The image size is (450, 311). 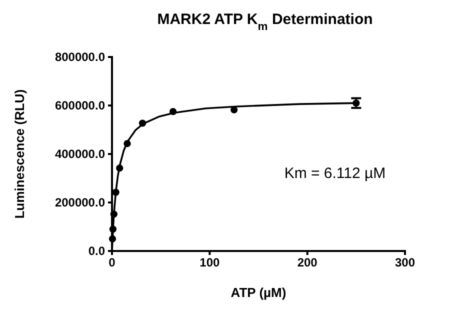 What do you see at coordinates (80, 57) in the screenshot?
I see `y-tick-label: 800000.0` at bounding box center [80, 57].